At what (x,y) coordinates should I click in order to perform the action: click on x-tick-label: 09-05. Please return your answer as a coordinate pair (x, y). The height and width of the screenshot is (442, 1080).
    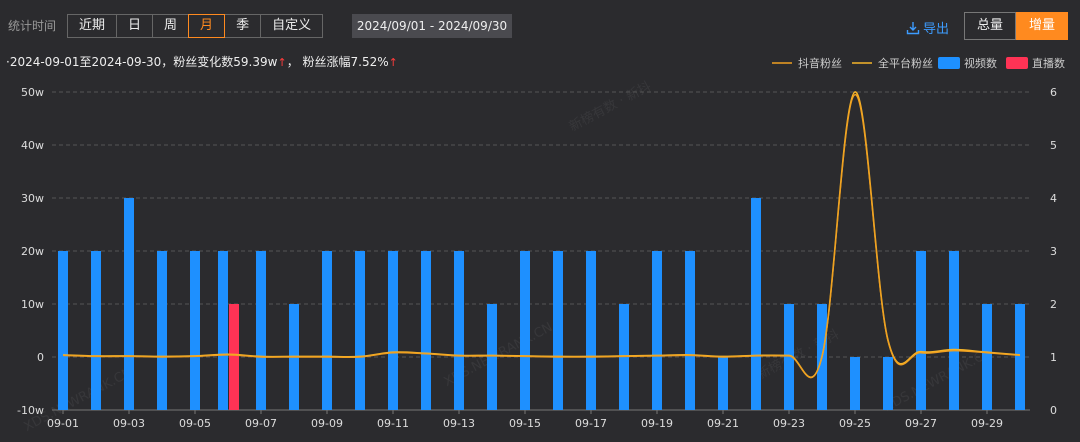
    Looking at the image, I should click on (195, 423).